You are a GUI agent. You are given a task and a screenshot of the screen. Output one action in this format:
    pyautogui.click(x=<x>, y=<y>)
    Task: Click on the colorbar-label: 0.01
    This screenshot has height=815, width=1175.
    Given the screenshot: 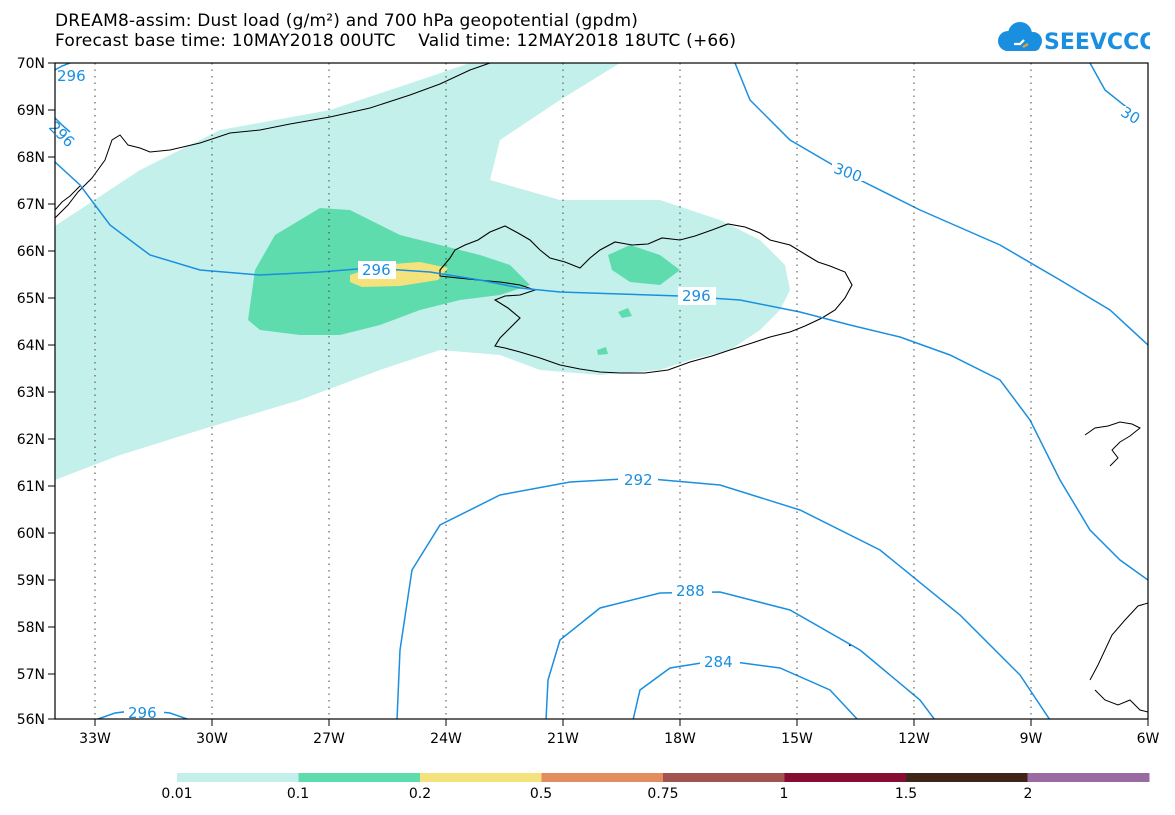 What is the action you would take?
    pyautogui.click(x=176, y=794)
    